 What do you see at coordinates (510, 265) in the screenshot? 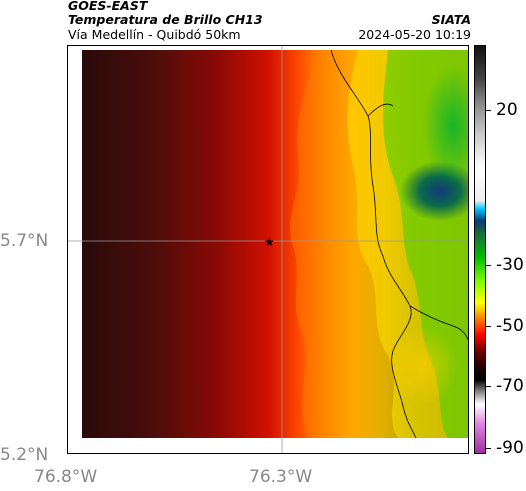
I see `colorbar-label-m30: -30` at bounding box center [510, 265].